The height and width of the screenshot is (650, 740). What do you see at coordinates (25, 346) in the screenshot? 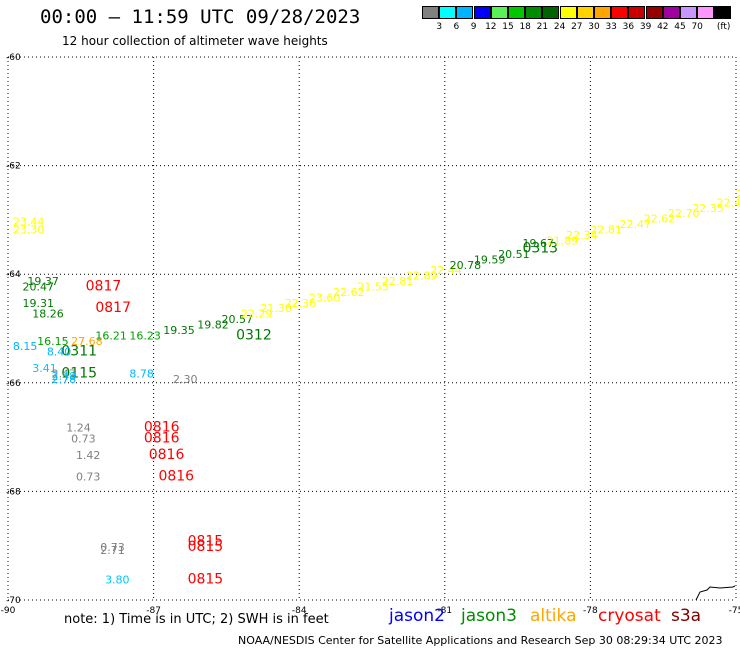
I see `wave-height-label: 8.15` at bounding box center [25, 346].